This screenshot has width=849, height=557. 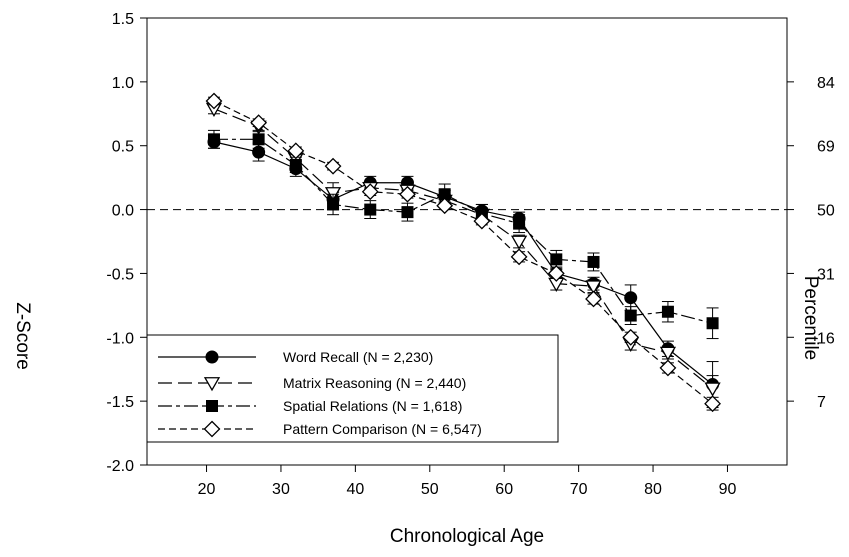 What do you see at coordinates (358, 357) in the screenshot?
I see `legend-label: Word Recall (N = 2,230)` at bounding box center [358, 357].